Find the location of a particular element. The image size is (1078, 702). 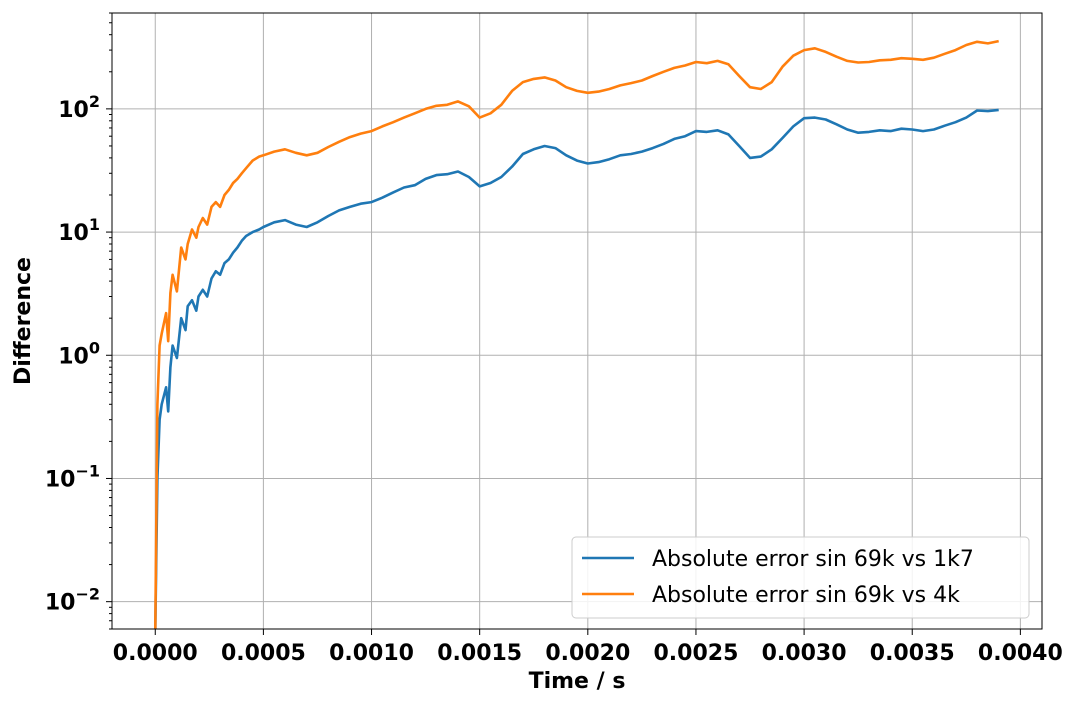

y-tick-exponent: 1 is located at coordinates (94, 224).